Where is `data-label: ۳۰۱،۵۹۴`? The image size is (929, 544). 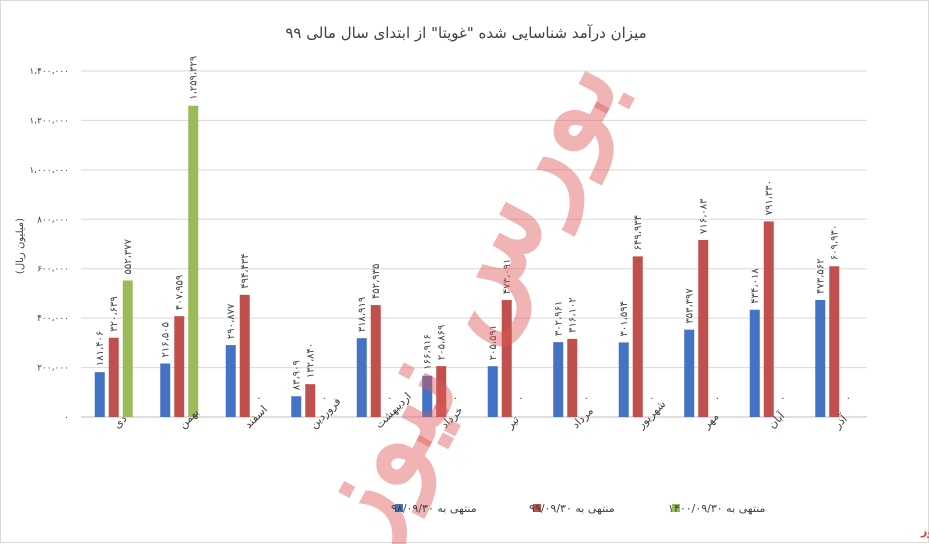 data-label: ۳۰۱،۵۹۴ is located at coordinates (624, 318).